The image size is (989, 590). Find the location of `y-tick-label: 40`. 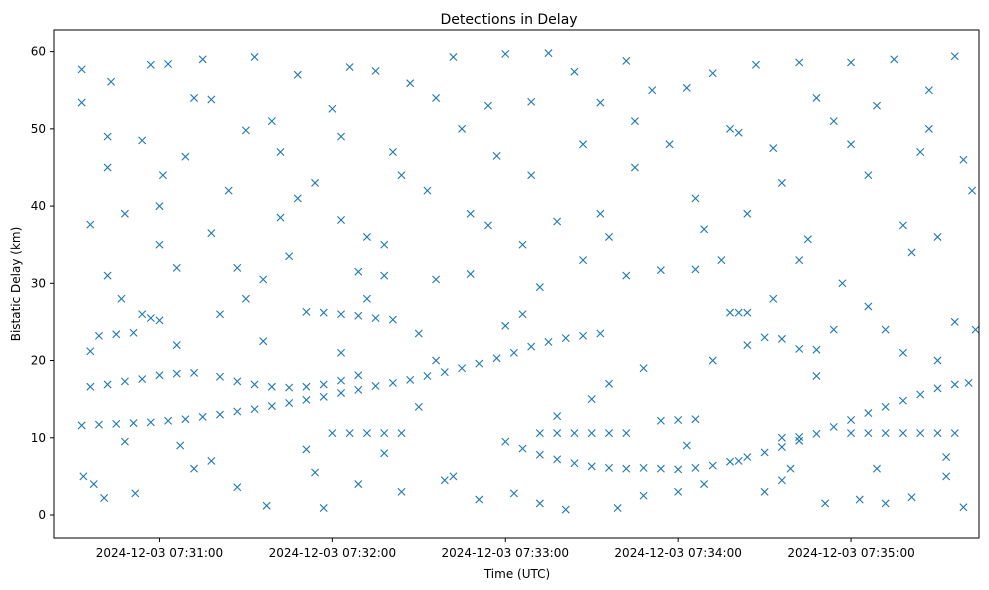

y-tick-label: 40 is located at coordinates (38, 206).